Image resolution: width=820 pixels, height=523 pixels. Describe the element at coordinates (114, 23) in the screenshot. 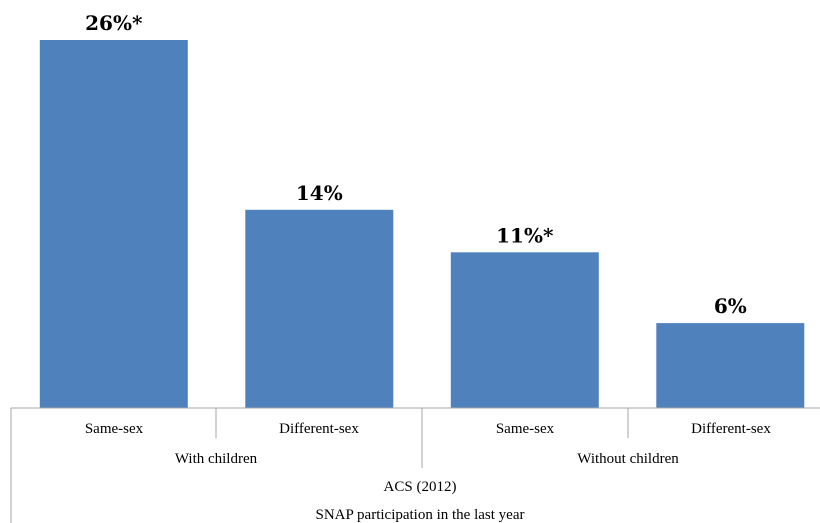

I see `data-label-same-sex-with-children: 26%*` at that location.